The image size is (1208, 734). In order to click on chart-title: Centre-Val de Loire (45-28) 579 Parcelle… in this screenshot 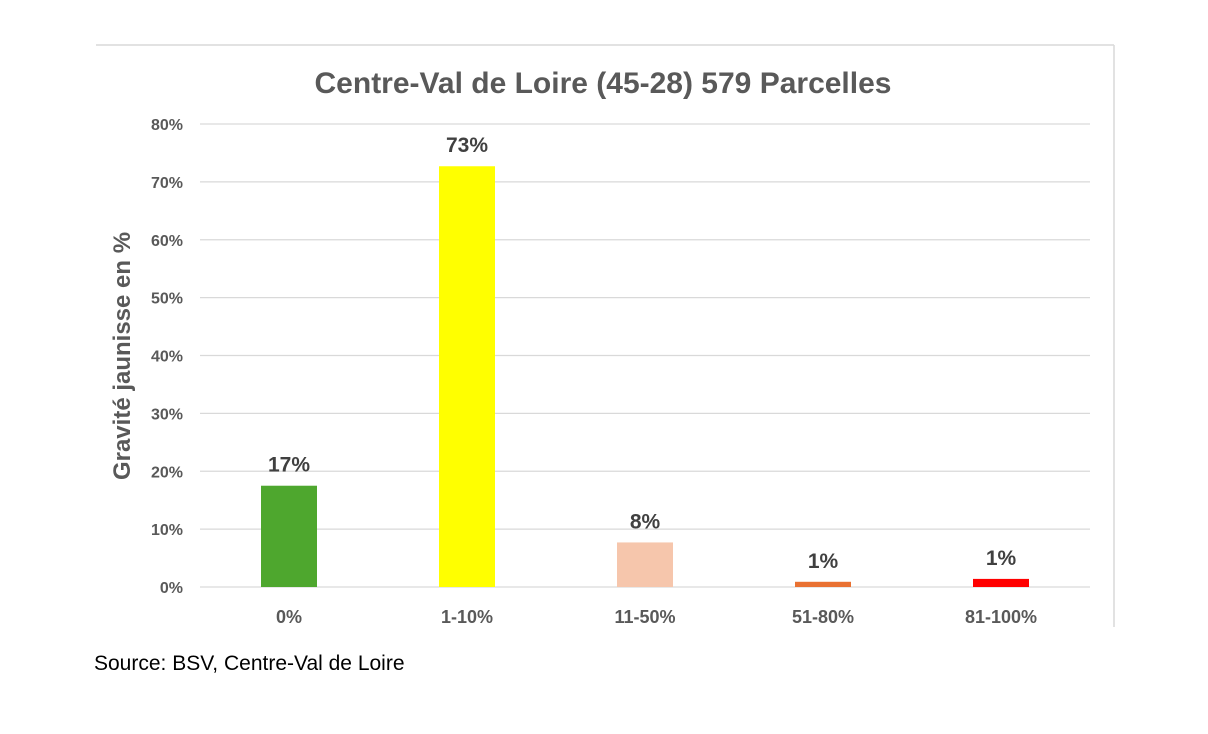, I will do `click(603, 83)`.